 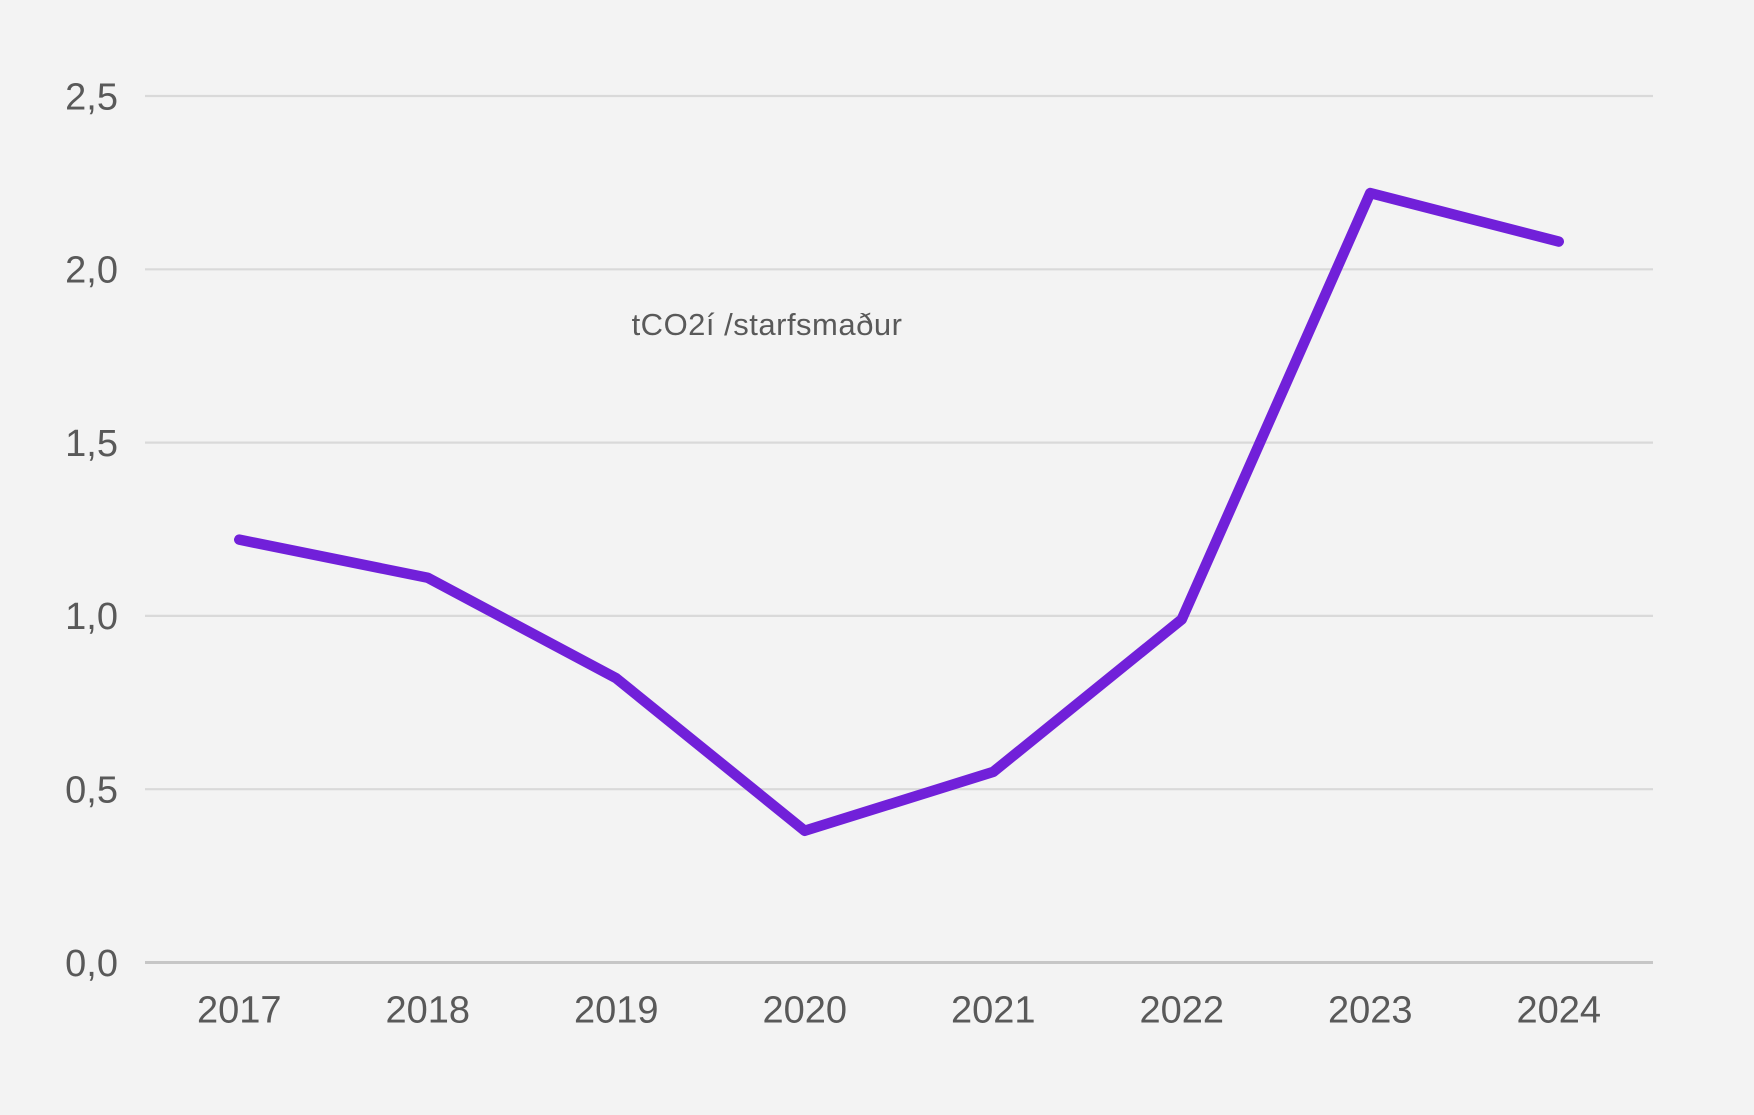 What do you see at coordinates (804, 1010) in the screenshot?
I see `x-axis-tick-label: 2020` at bounding box center [804, 1010].